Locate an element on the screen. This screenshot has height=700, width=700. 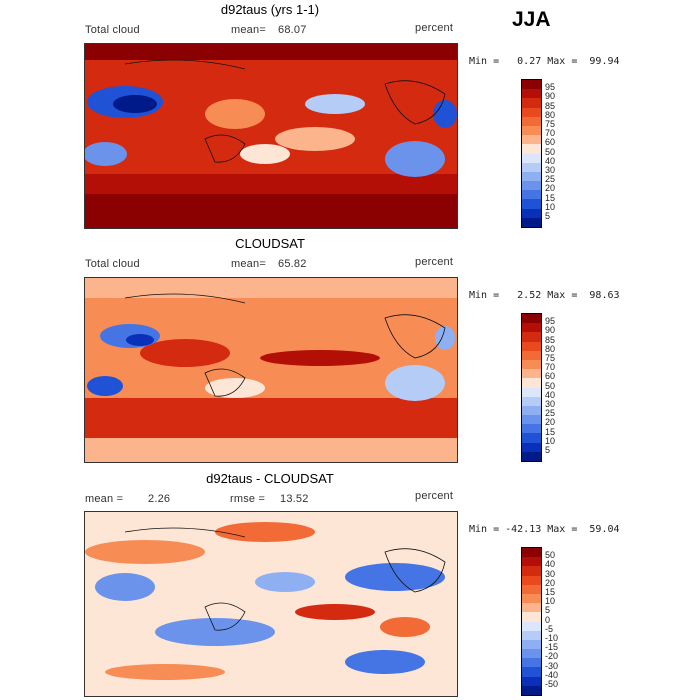
panel-3-colorbar is located at coordinates (531, 621).